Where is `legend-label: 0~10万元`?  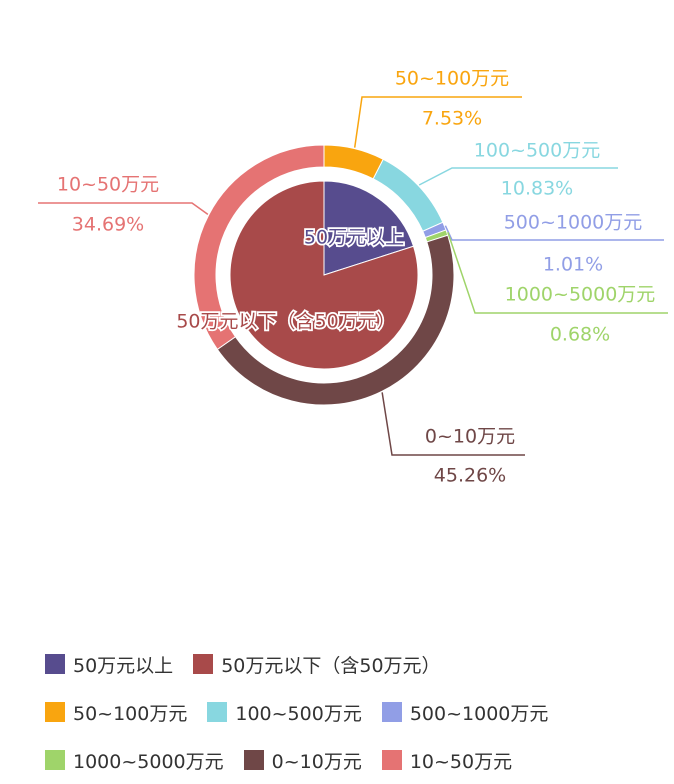 legend-label: 0~10万元 is located at coordinates (316, 761).